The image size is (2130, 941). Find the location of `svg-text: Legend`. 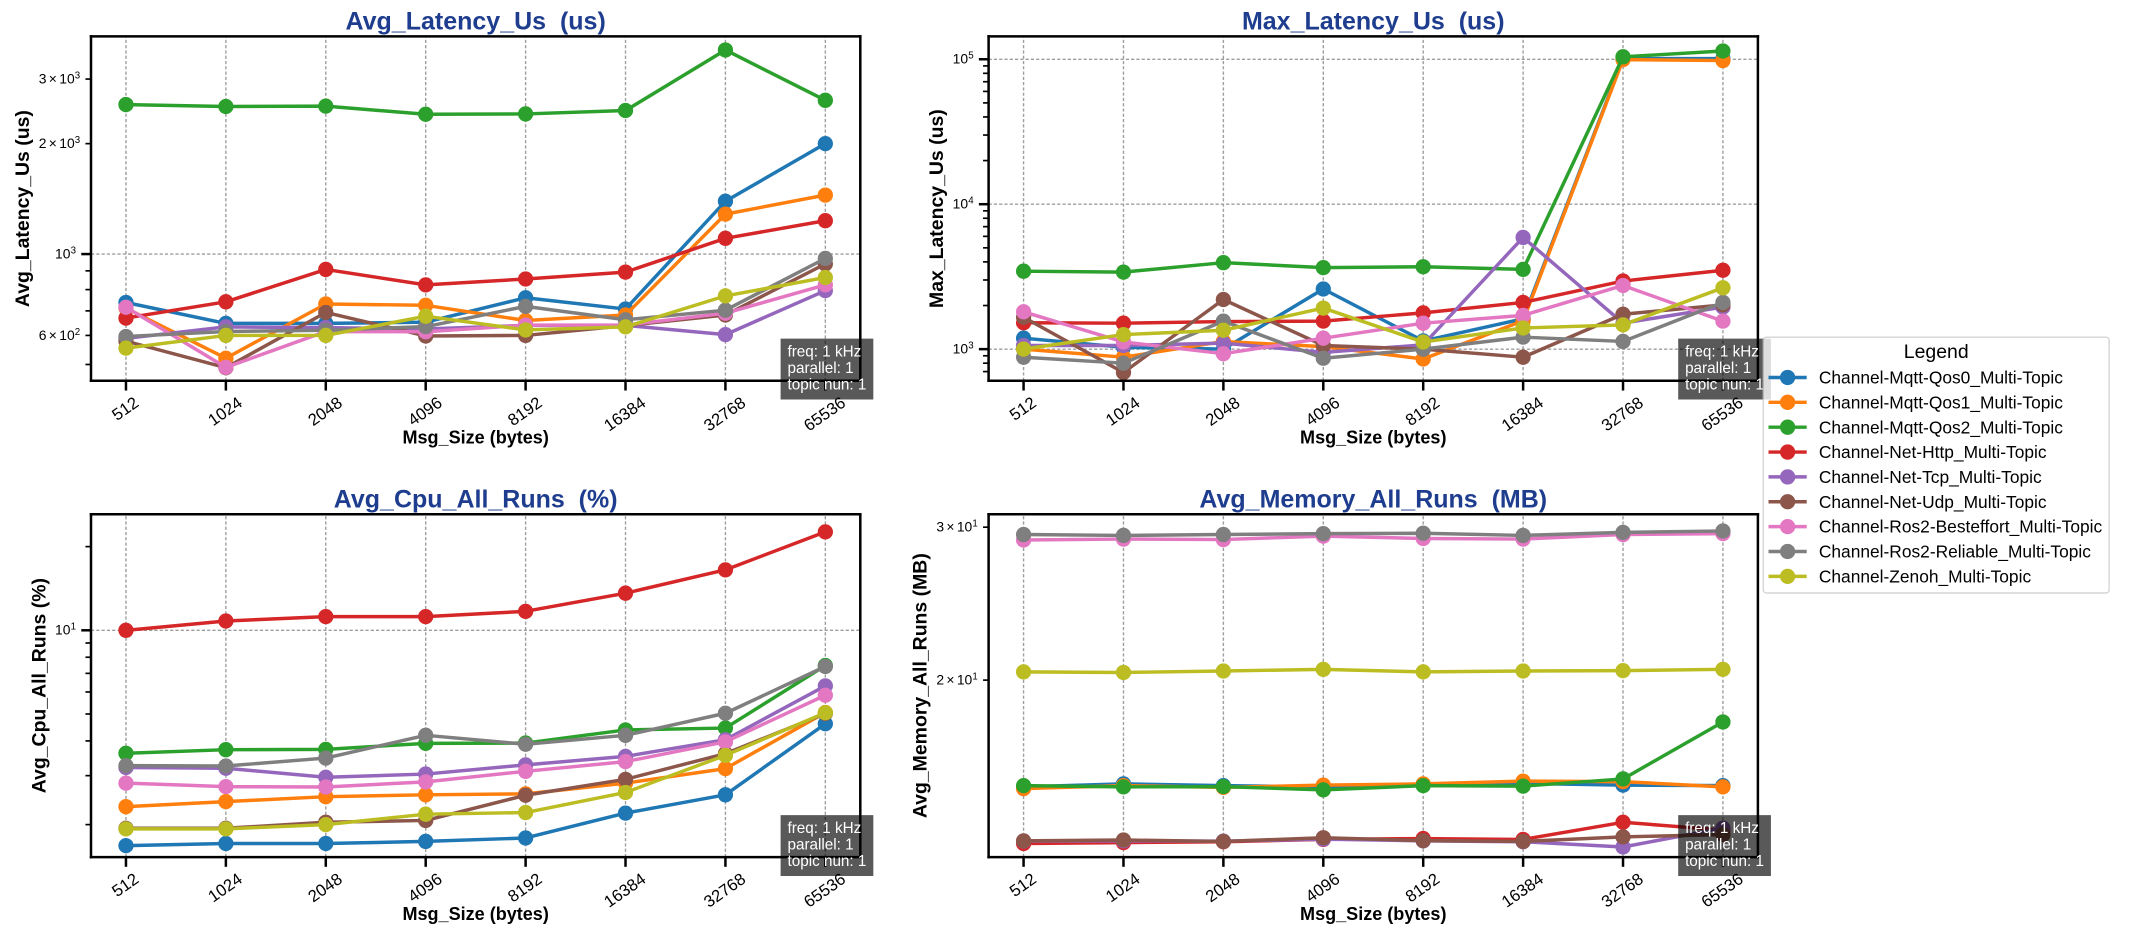

svg-text: Legend is located at coordinates (1936, 352).